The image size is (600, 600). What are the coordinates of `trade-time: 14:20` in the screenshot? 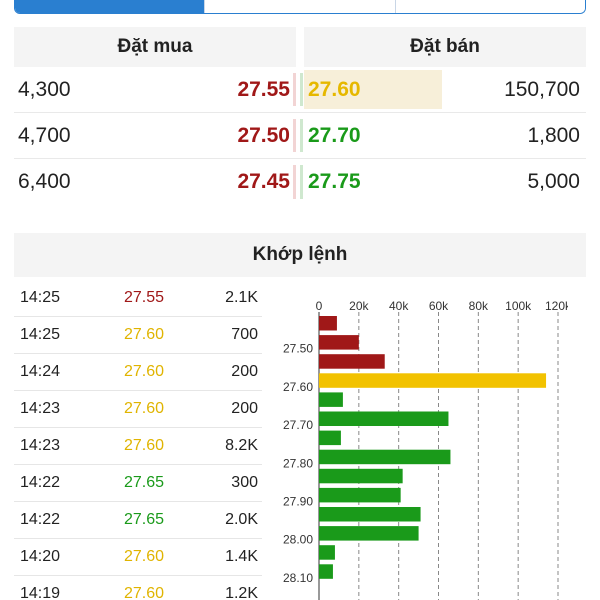 It's located at (40, 556).